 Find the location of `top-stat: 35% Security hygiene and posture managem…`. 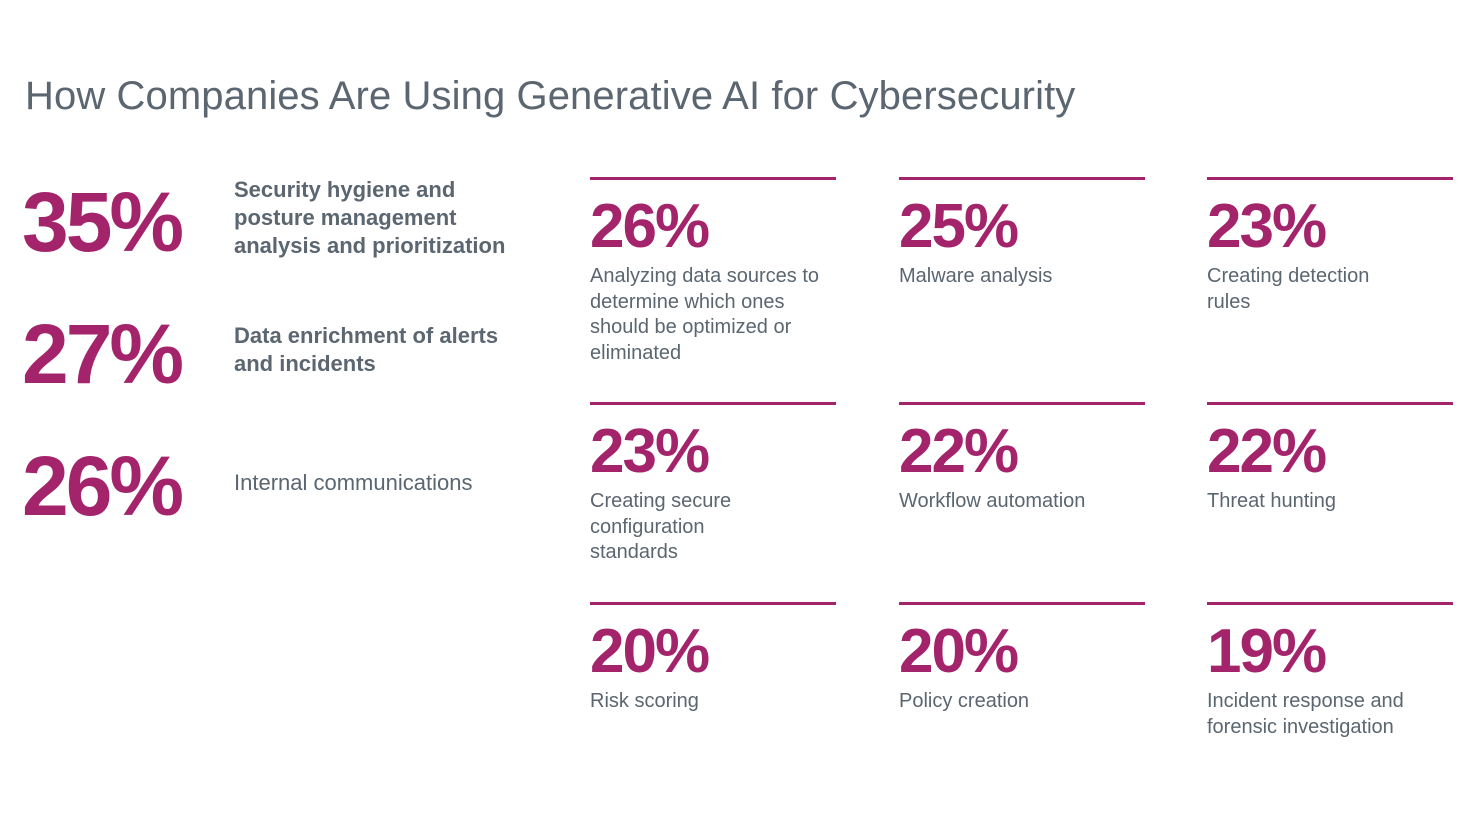

top-stat: 35% Security hygiene and posture managem… is located at coordinates (292, 222).